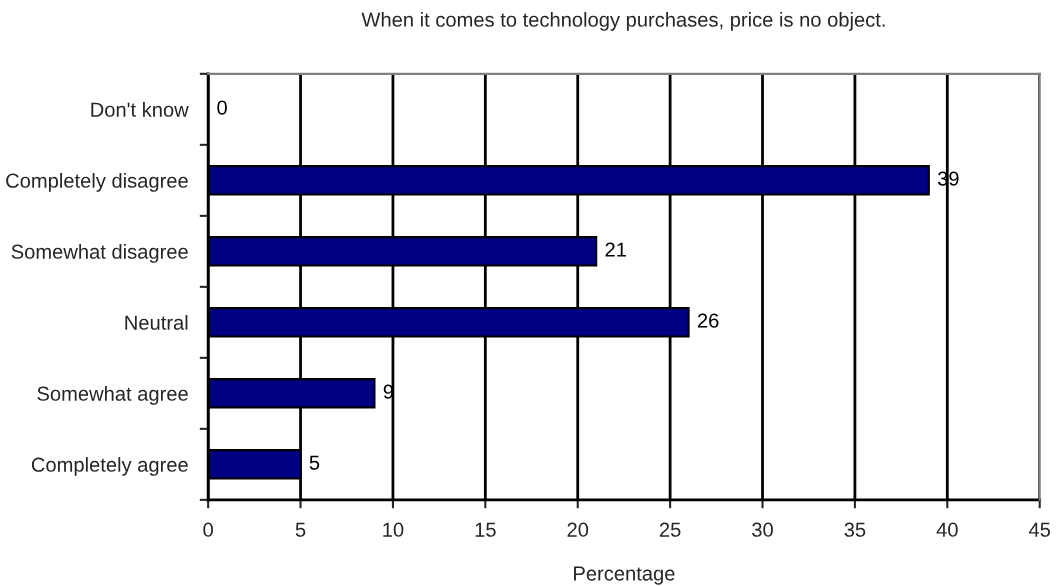  I want to click on x-tick-label: 30, so click(762, 529).